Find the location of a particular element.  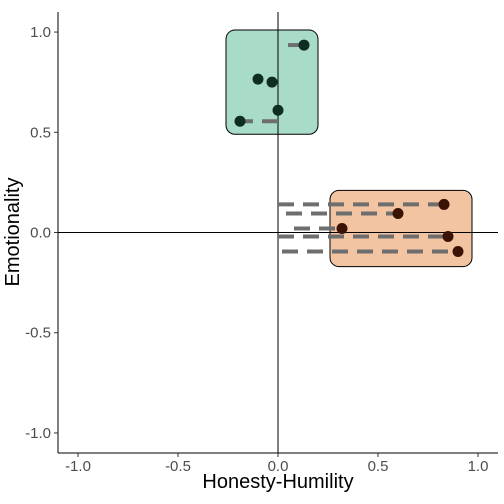

x-tick-label: 1.0 is located at coordinates (478, 466).